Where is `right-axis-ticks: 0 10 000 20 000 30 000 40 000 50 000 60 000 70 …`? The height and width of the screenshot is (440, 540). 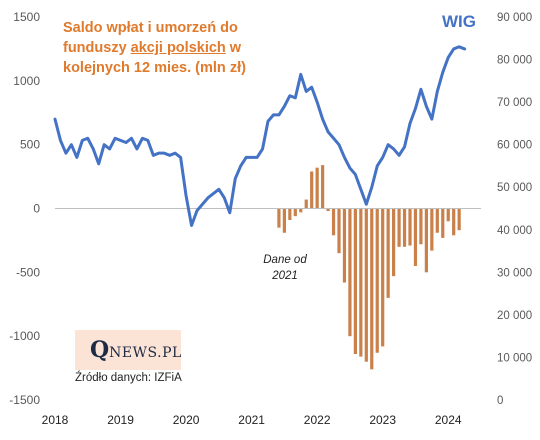
right-axis-ticks: 0 10 000 20 000 30 000 40 000 50 000 60 000 70 … is located at coordinates (514, 209).